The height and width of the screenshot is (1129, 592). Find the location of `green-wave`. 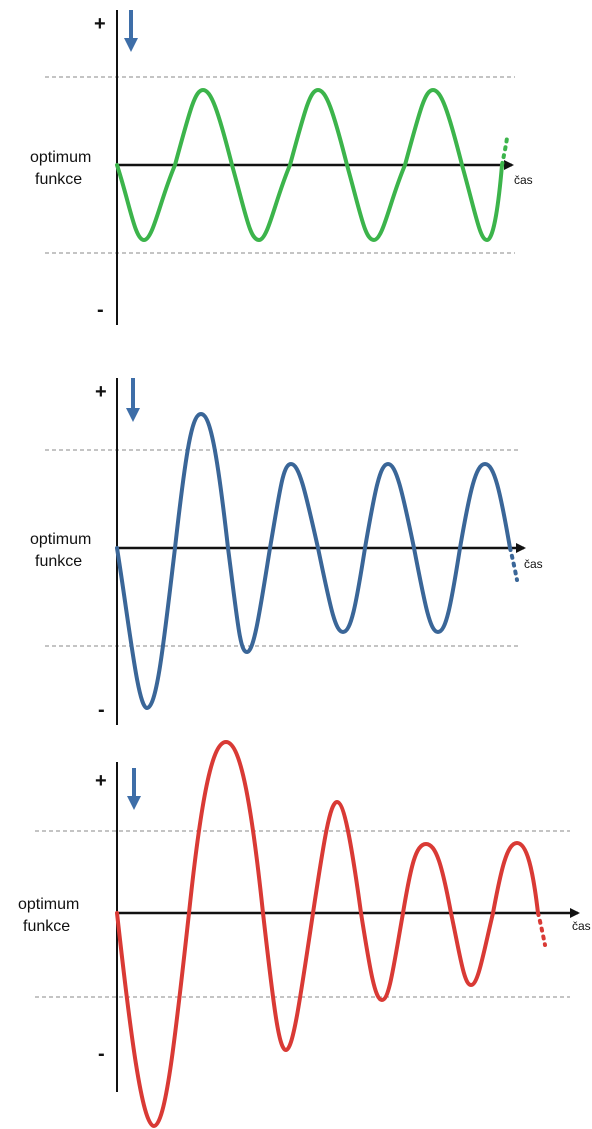

green-wave is located at coordinates (309, 165).